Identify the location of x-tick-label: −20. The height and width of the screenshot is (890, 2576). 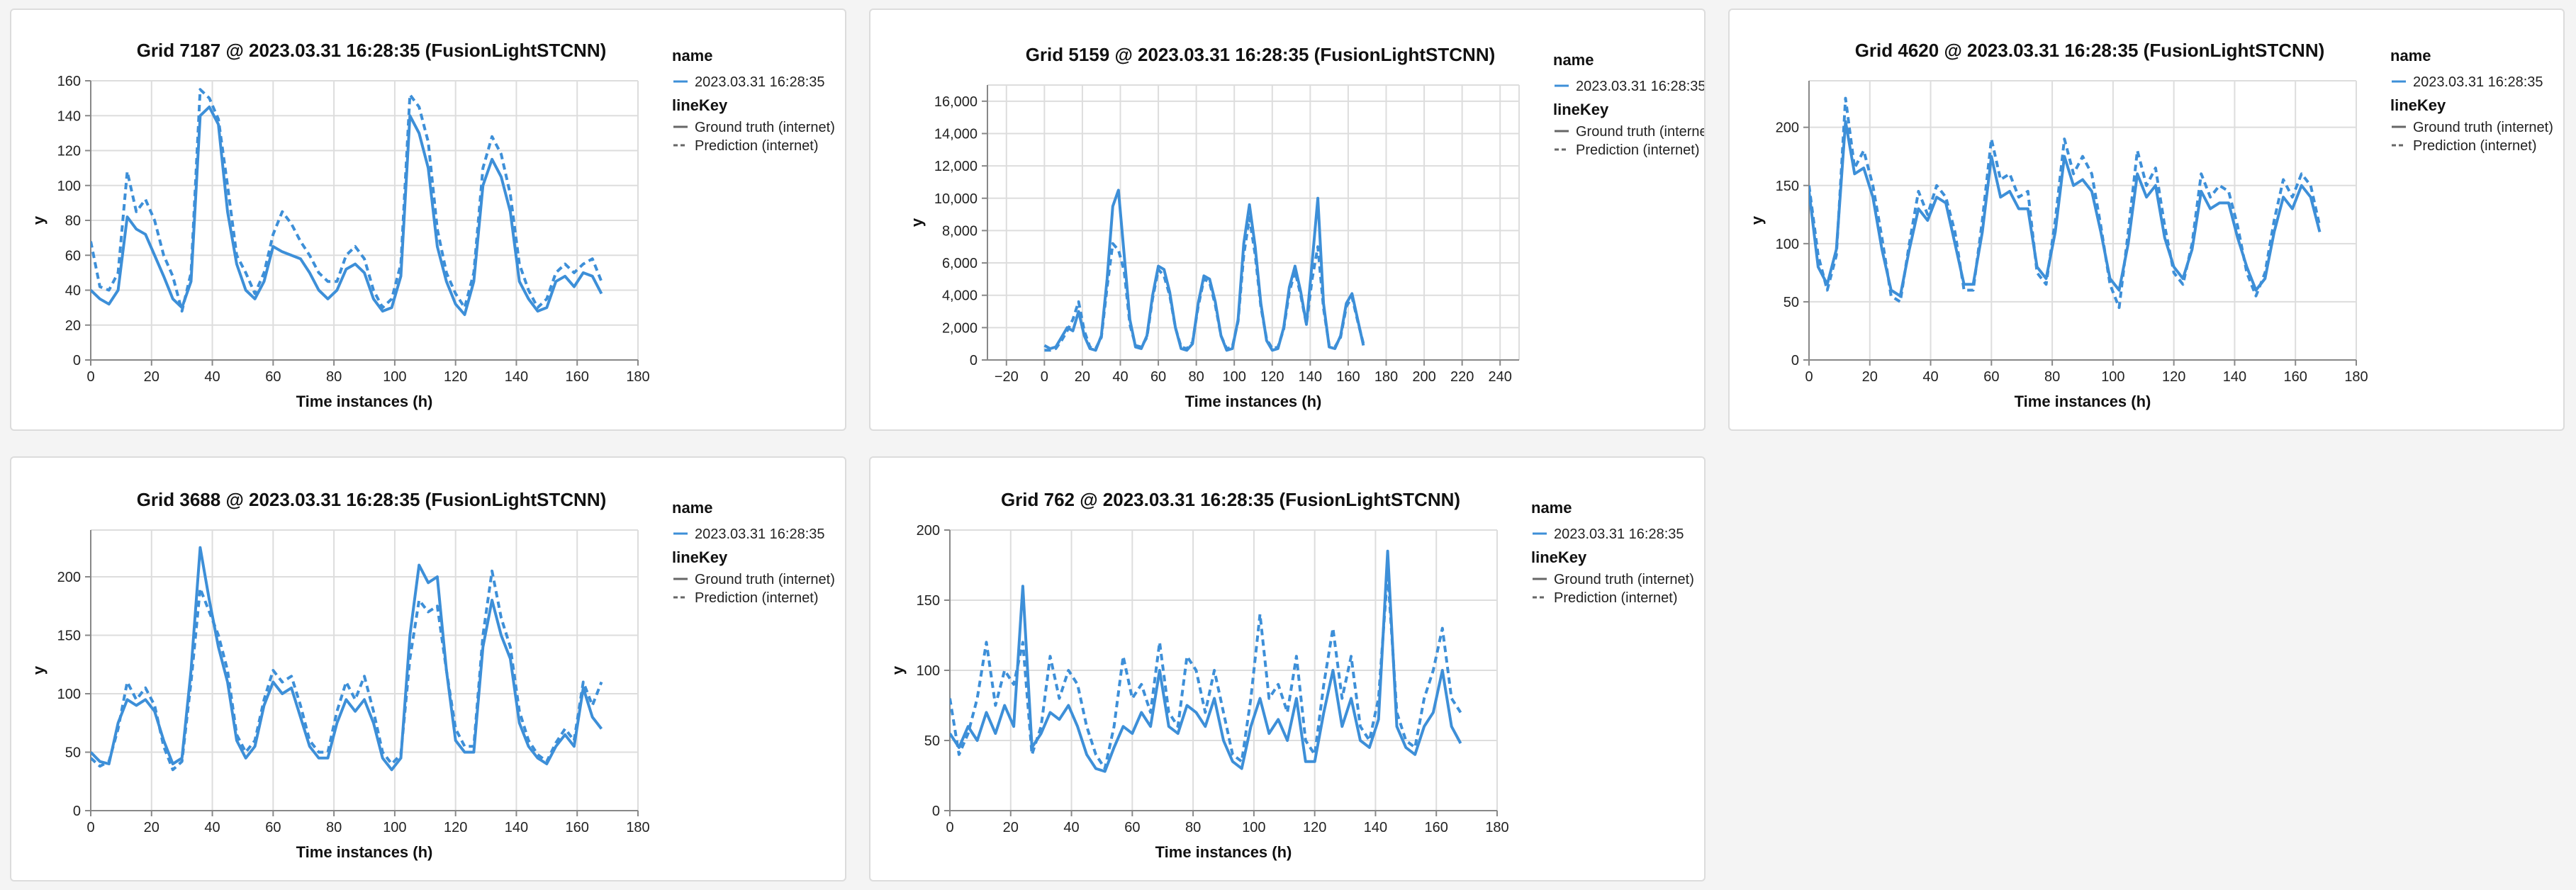
(1007, 377).